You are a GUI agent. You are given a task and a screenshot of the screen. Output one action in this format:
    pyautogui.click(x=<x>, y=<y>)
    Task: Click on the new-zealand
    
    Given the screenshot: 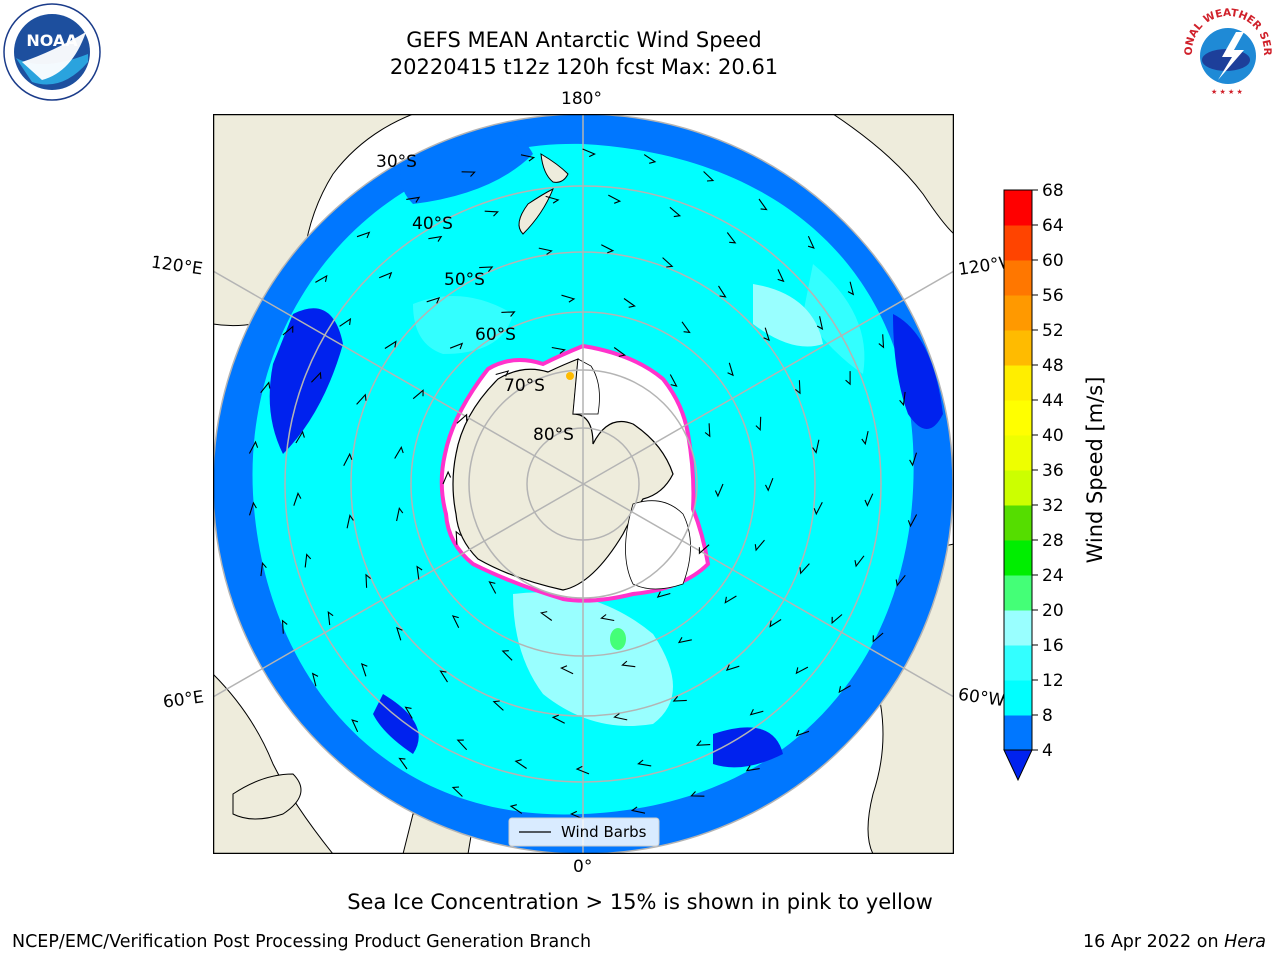 What is the action you would take?
    pyautogui.click(x=543, y=194)
    